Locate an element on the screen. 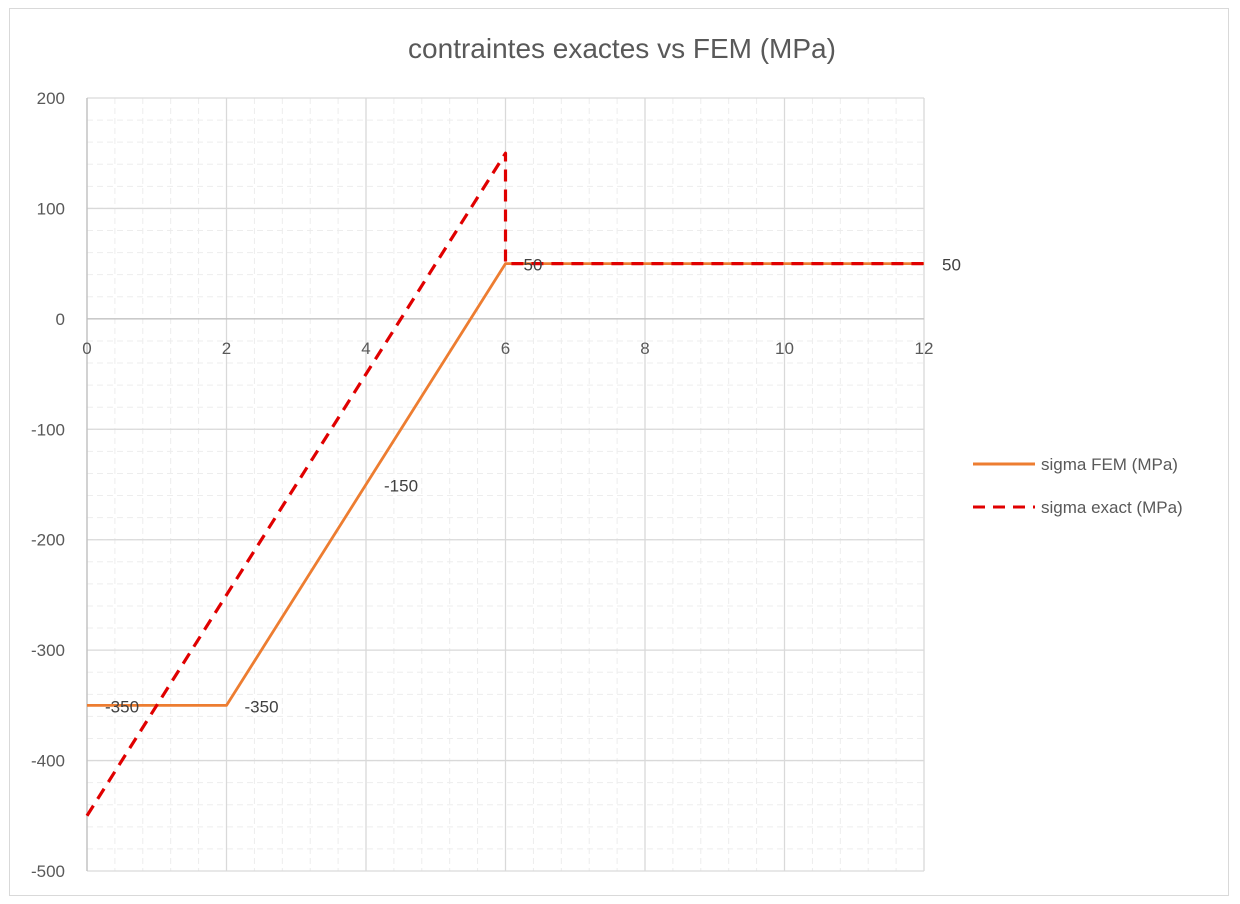  y-axis-tick-labels: 200 100 0 -100 -200 -300 -400 -500 is located at coordinates (48, 485).